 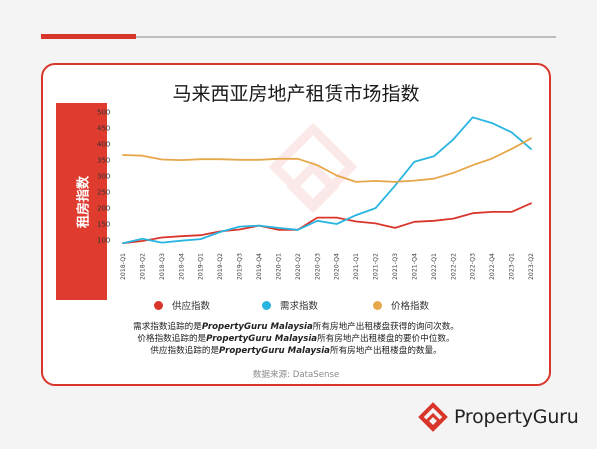 What do you see at coordinates (434, 266) in the screenshot?
I see `x-tick-label: 2022-Q1` at bounding box center [434, 266].